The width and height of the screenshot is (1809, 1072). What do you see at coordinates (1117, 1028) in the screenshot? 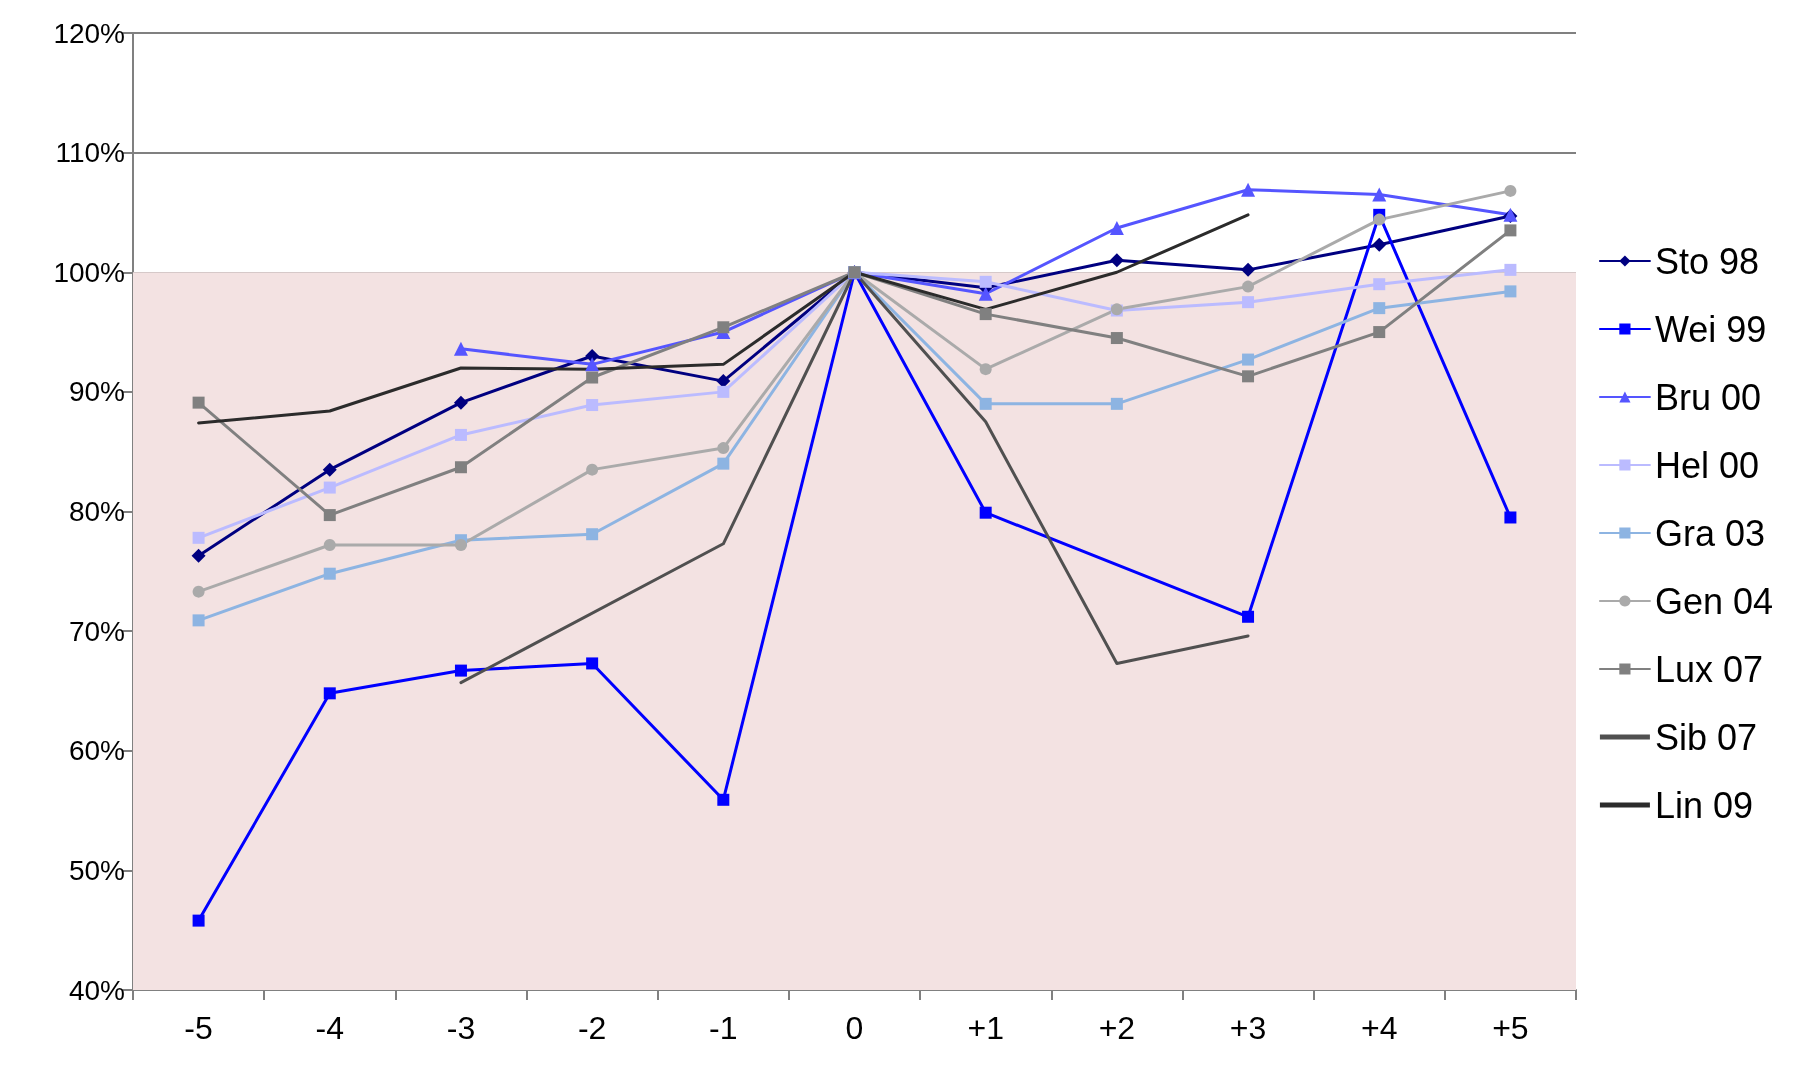
I see `x-tick-label: +2` at bounding box center [1117, 1028].